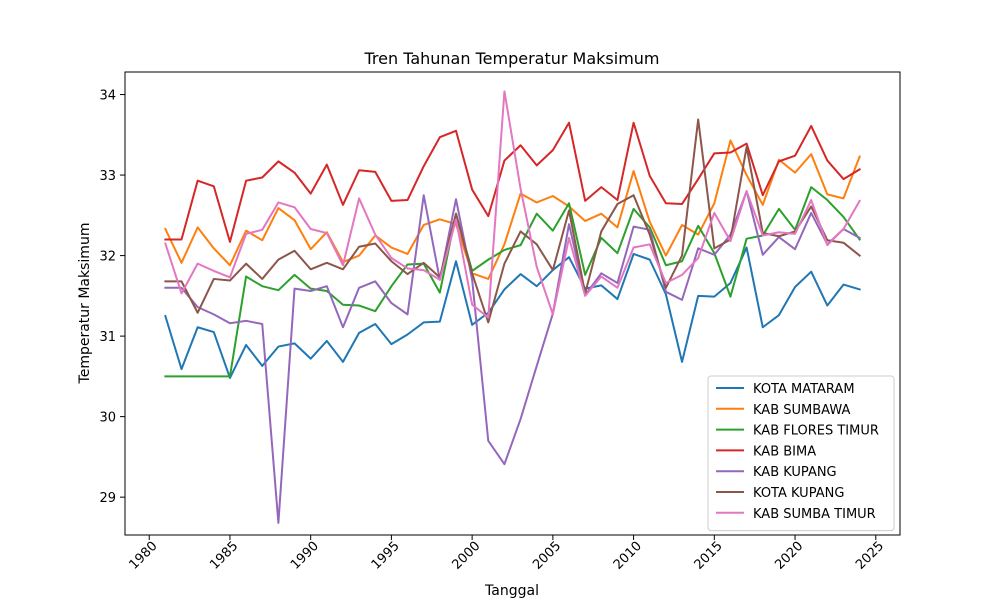 The height and width of the screenshot is (600, 1000). Describe the element at coordinates (466, 556) in the screenshot. I see `x-tick-label: 2000` at that location.